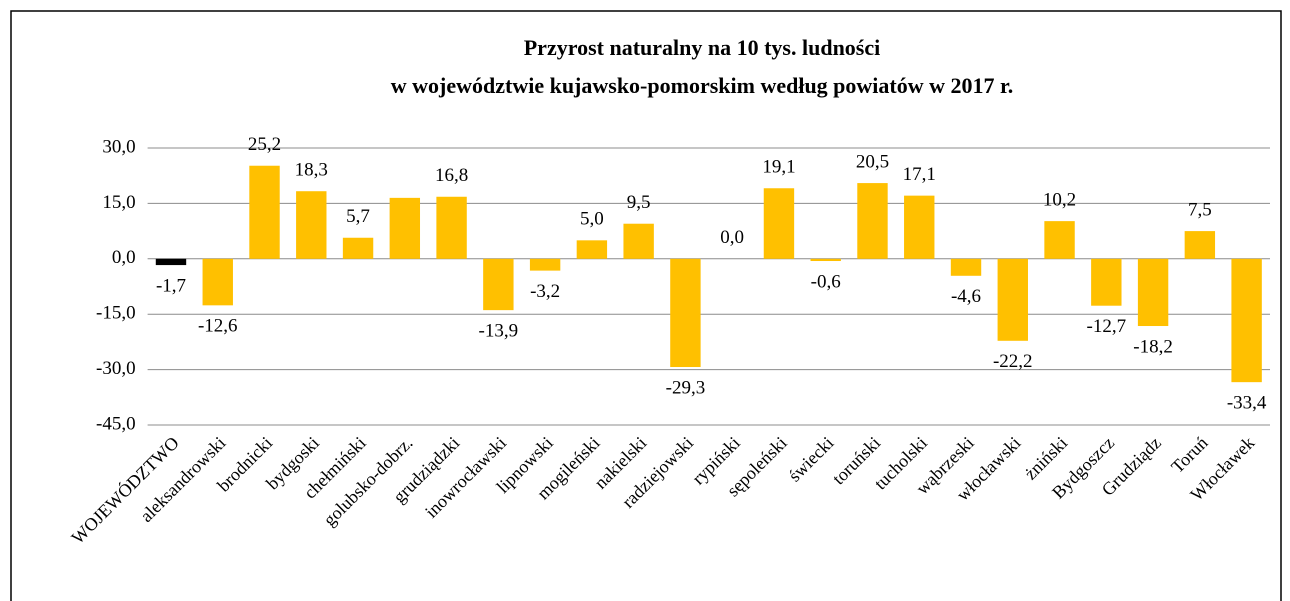  Describe the element at coordinates (1107, 326) in the screenshot. I see `value-label: -12,7` at that location.